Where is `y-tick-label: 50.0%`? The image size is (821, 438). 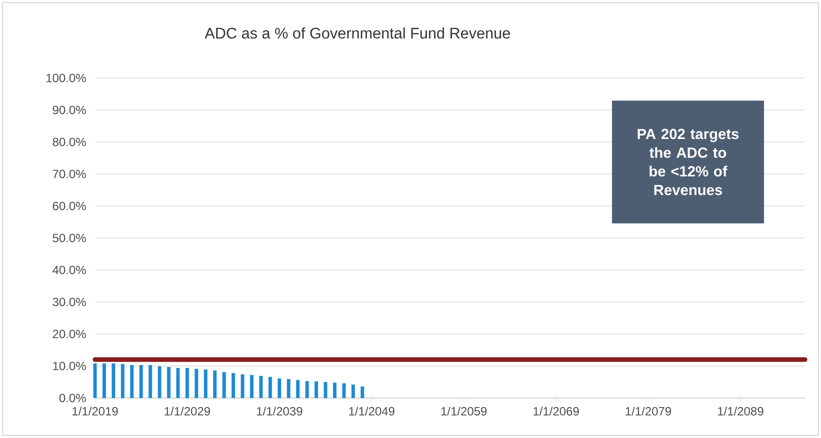
y-tick-label: 50.0% is located at coordinates (69, 238).